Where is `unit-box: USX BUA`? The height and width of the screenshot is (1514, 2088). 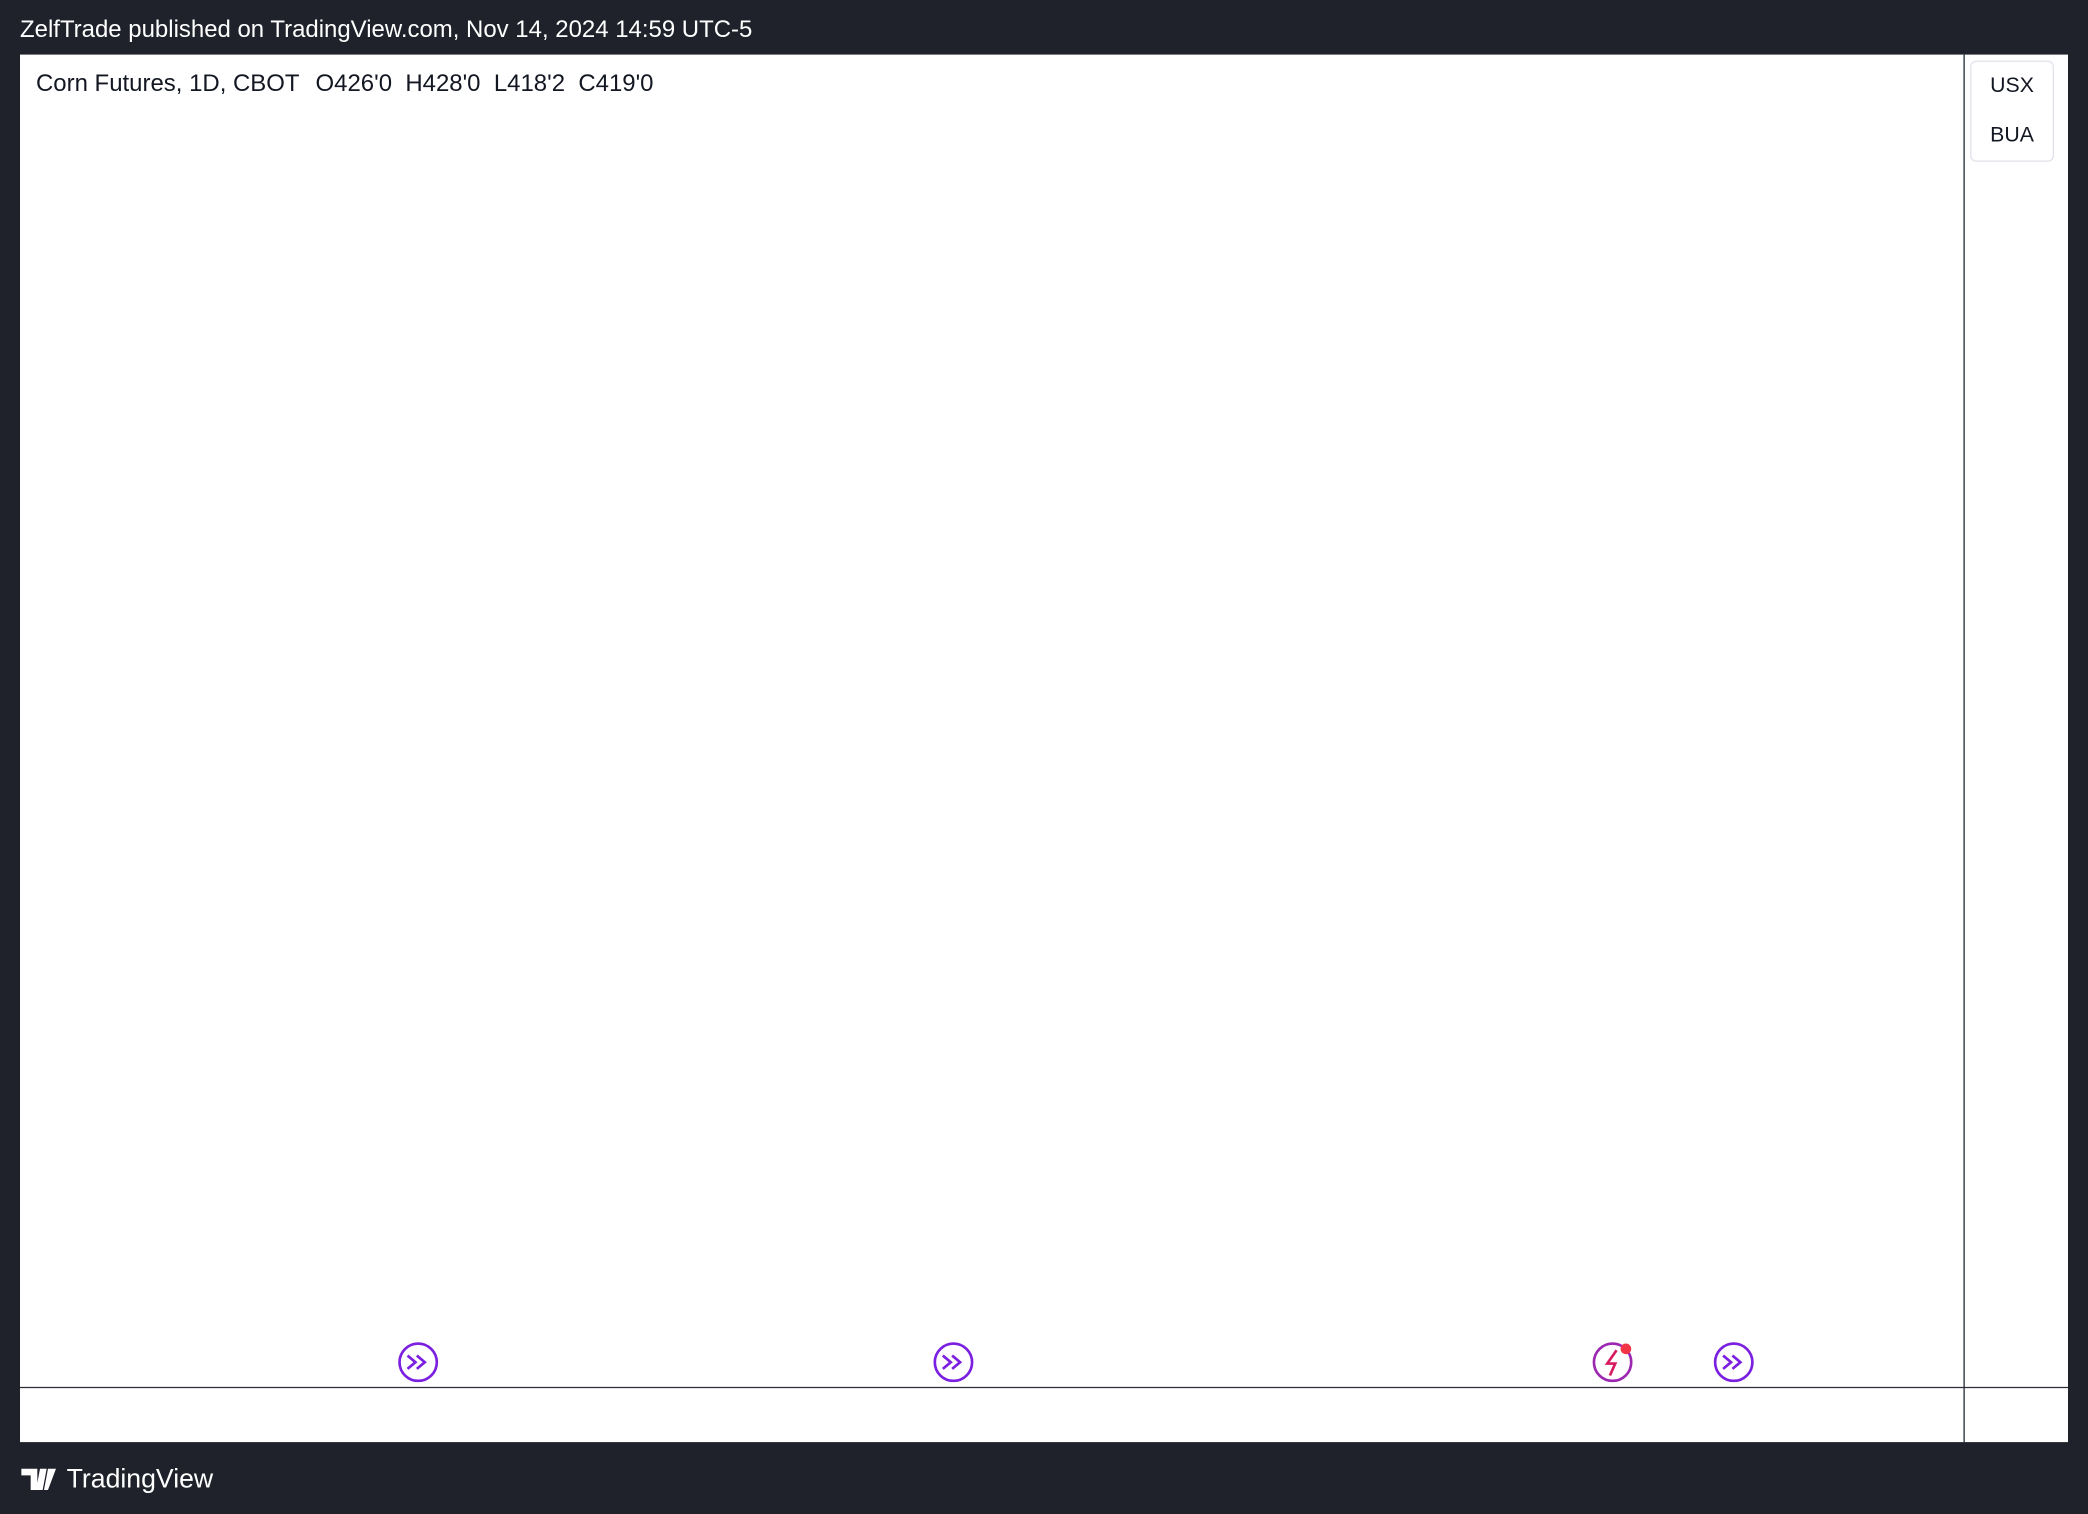 unit-box: USX BUA is located at coordinates (2012, 111).